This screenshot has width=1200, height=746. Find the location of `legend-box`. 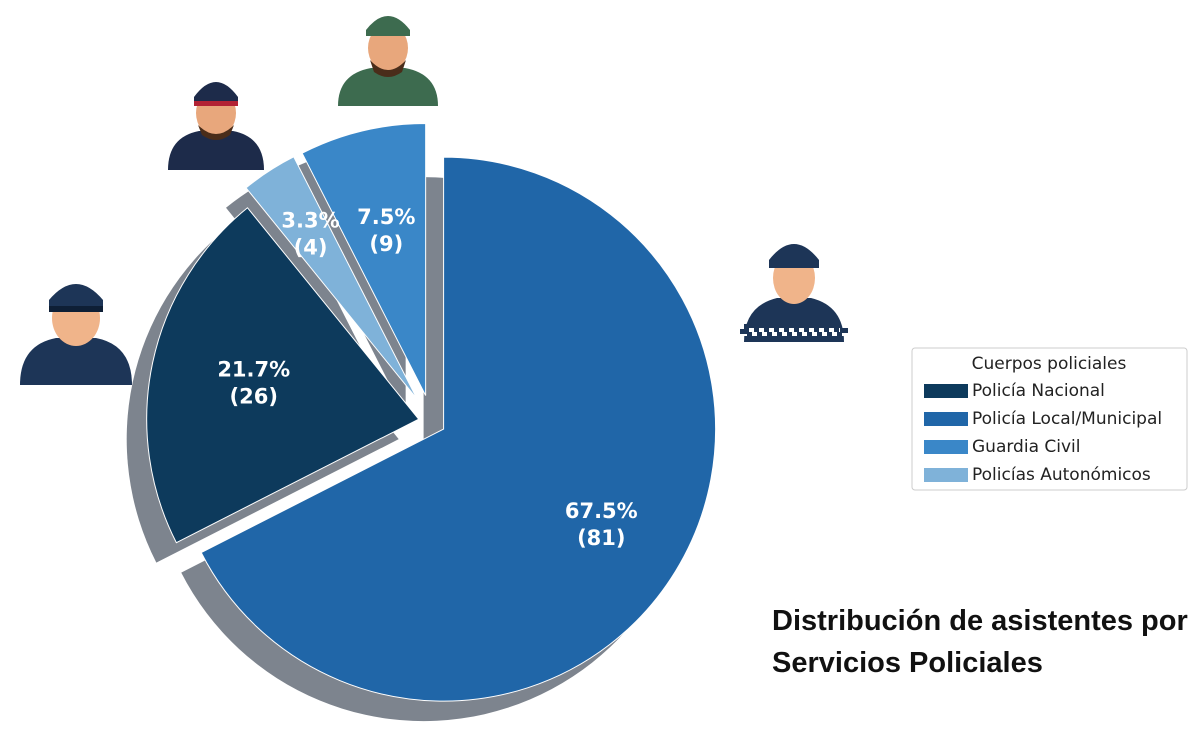

legend-box is located at coordinates (1049, 419).